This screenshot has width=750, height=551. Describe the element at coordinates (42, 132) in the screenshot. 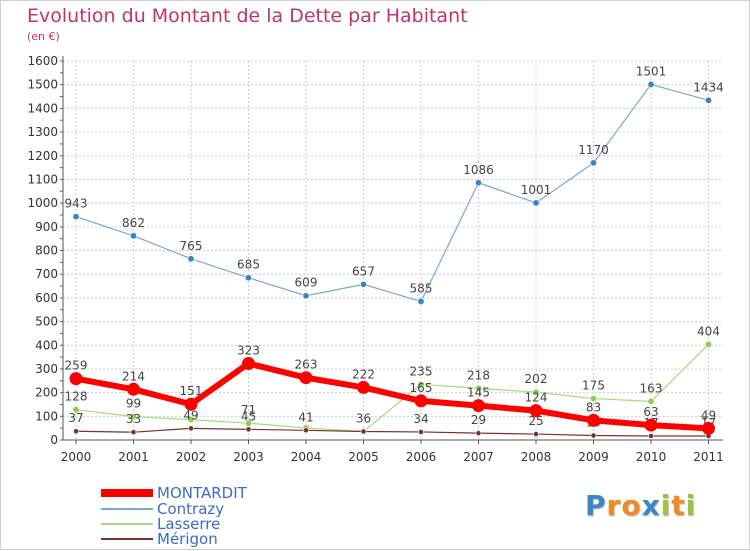

I see `y-tick-label: 1300` at that location.